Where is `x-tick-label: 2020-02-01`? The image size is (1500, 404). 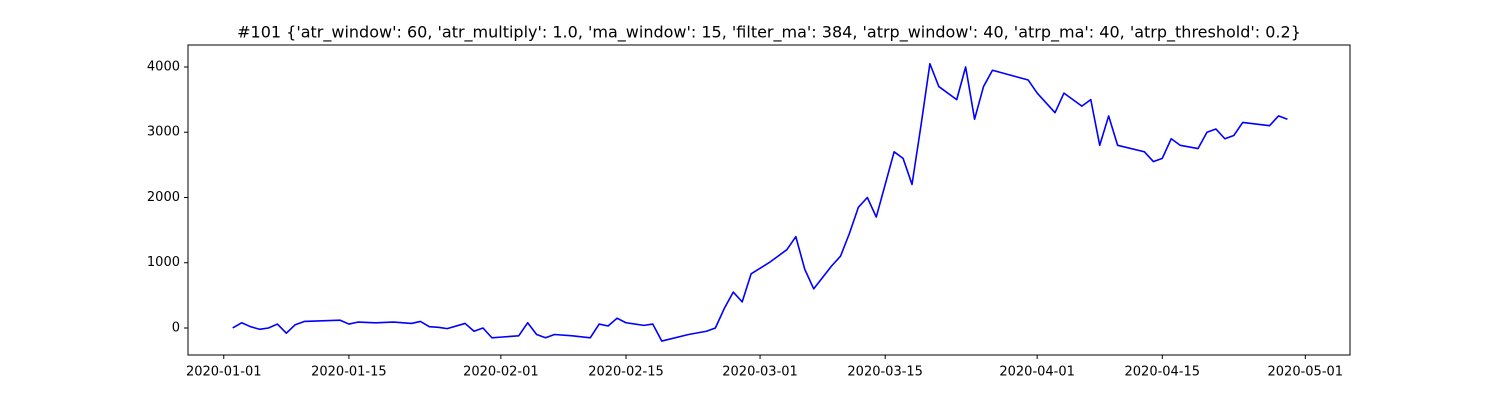
x-tick-label: 2020-02-01 is located at coordinates (501, 372).